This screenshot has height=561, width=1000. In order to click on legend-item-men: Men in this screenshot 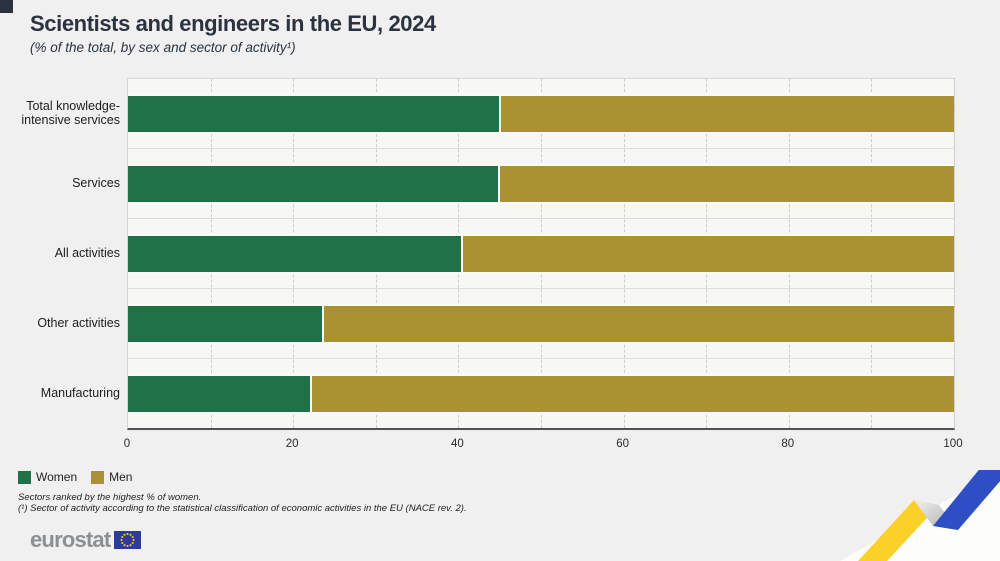, I will do `click(111, 477)`.